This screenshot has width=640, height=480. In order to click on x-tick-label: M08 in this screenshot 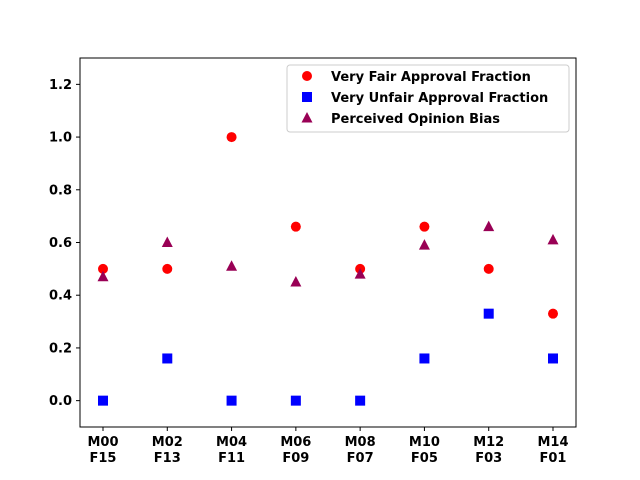, I will do `click(360, 442)`.